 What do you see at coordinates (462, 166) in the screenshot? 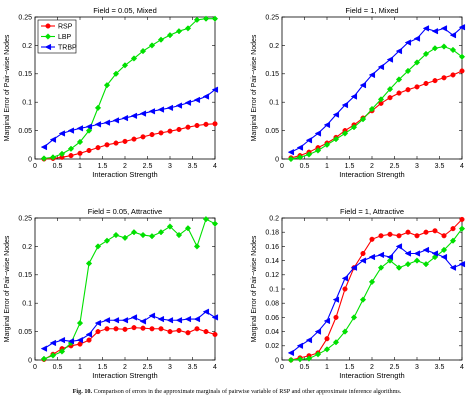
I see `x-tick-label: 4` at bounding box center [462, 166].